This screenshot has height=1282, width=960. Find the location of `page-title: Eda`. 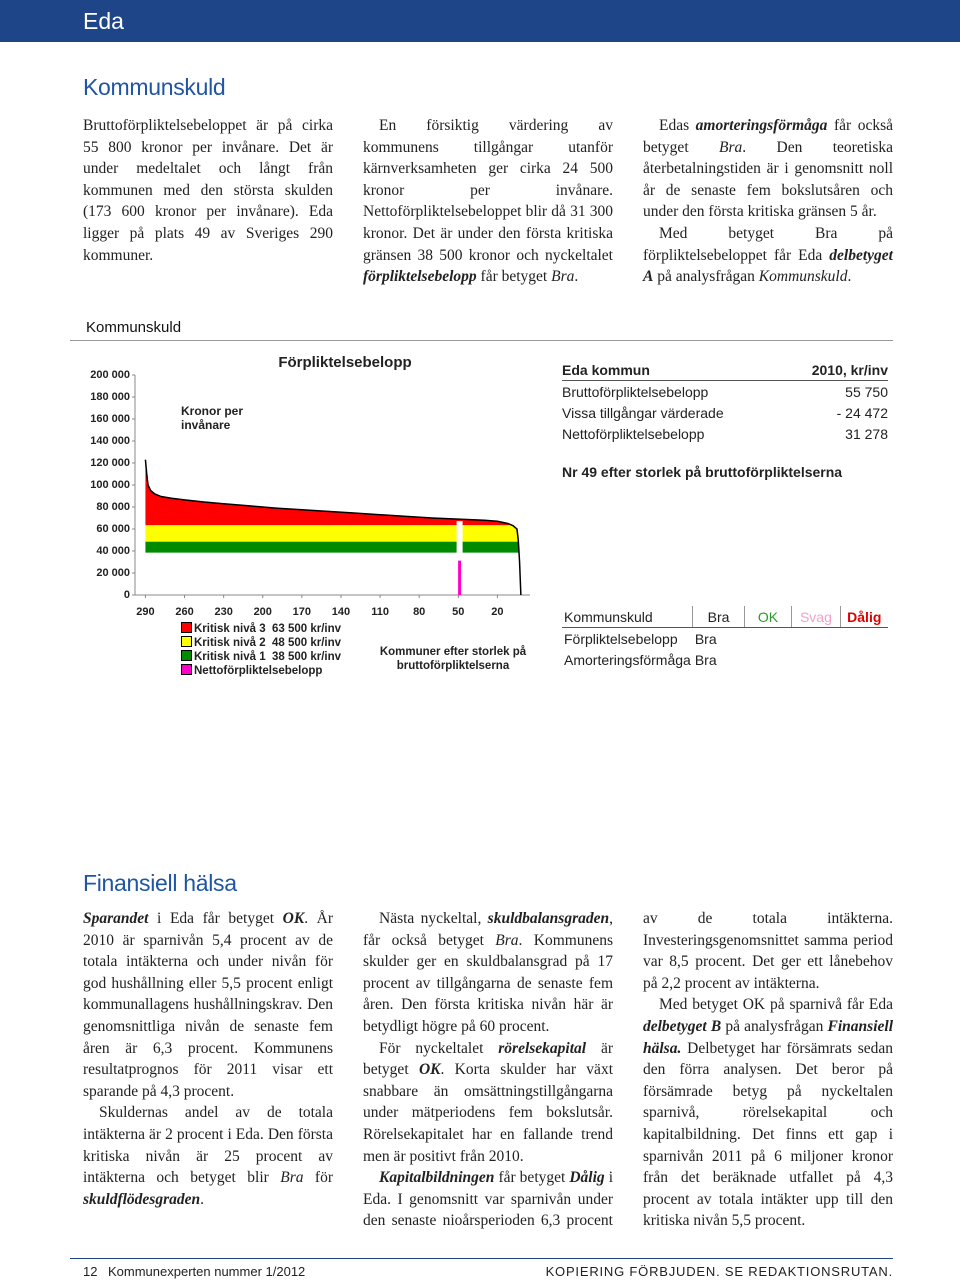

page-title: Eda is located at coordinates (103, 21).